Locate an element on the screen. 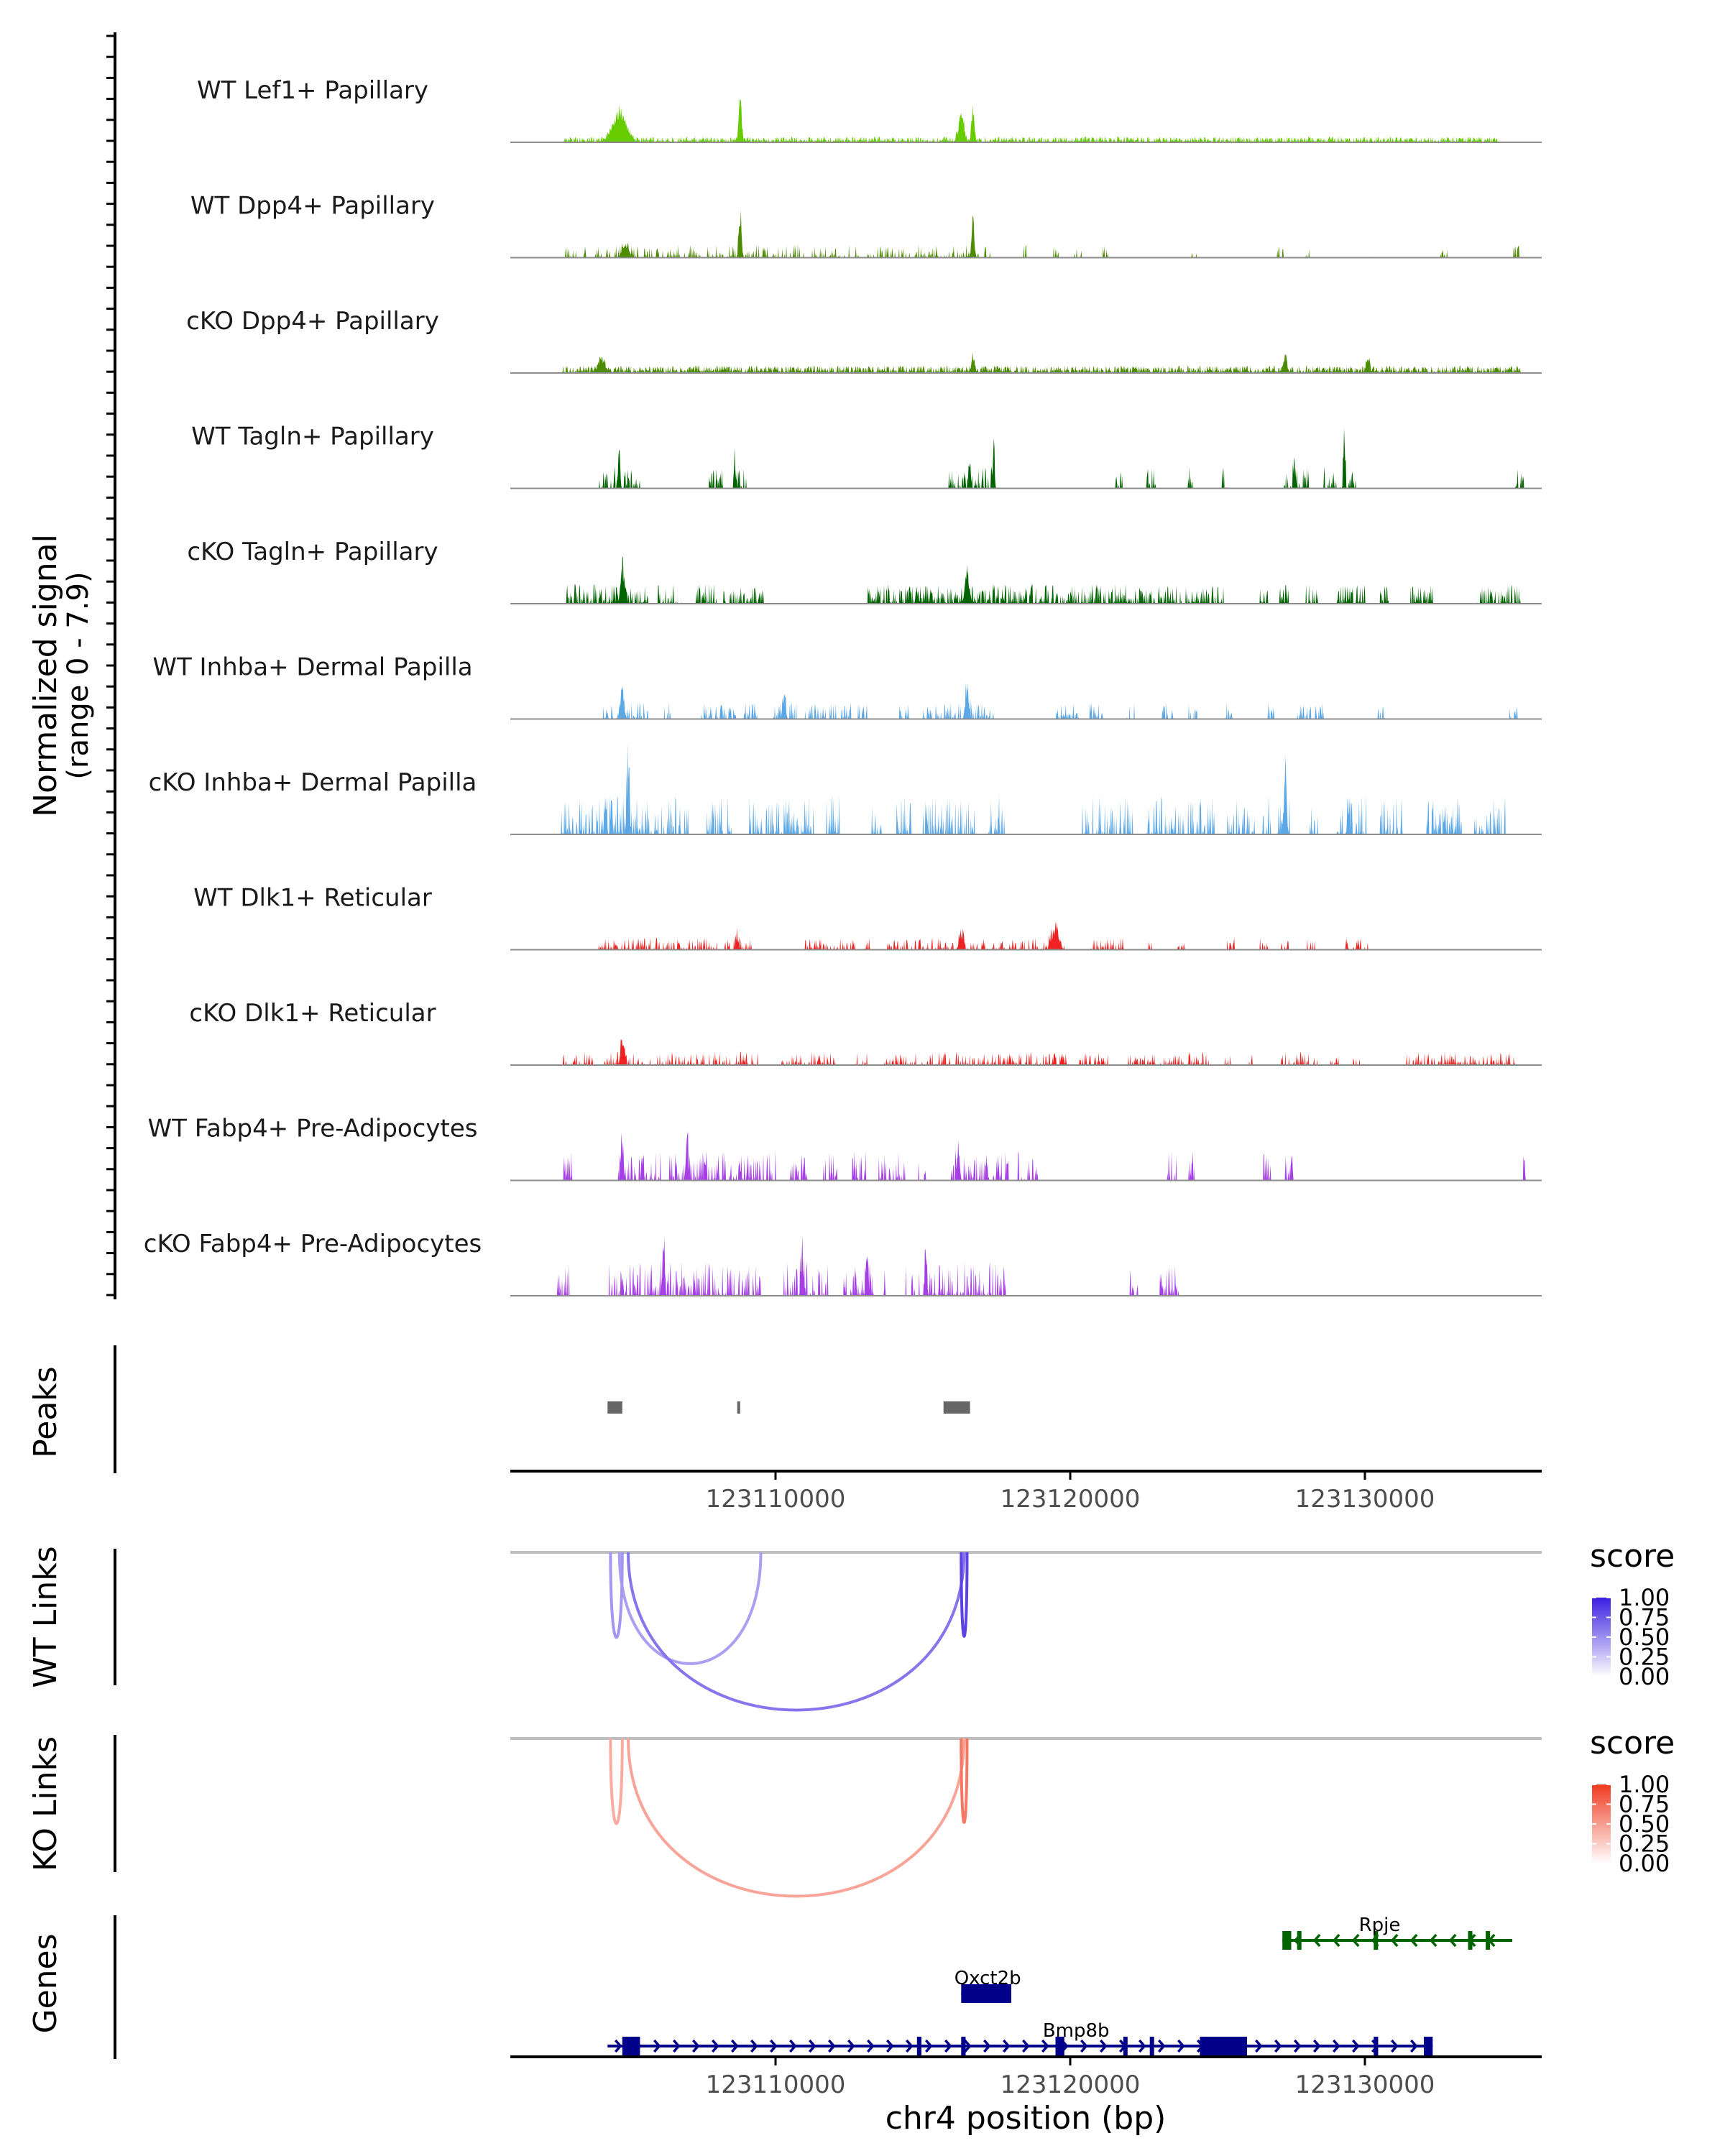  coverage-track: cKO Dpp4+ Papillary is located at coordinates (864, 341).